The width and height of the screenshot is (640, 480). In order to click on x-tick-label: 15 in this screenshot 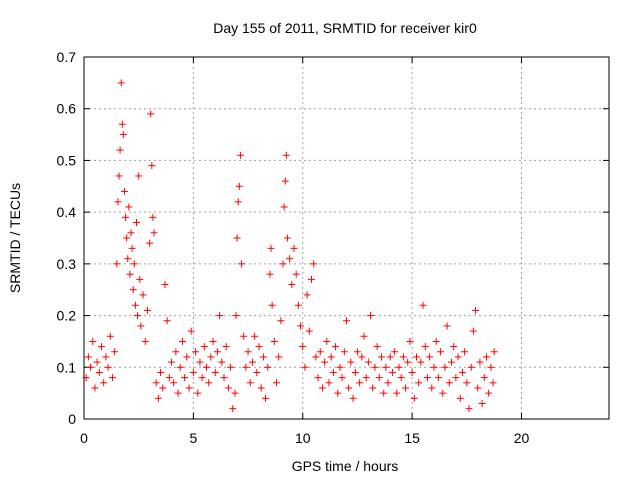, I will do `click(412, 438)`.